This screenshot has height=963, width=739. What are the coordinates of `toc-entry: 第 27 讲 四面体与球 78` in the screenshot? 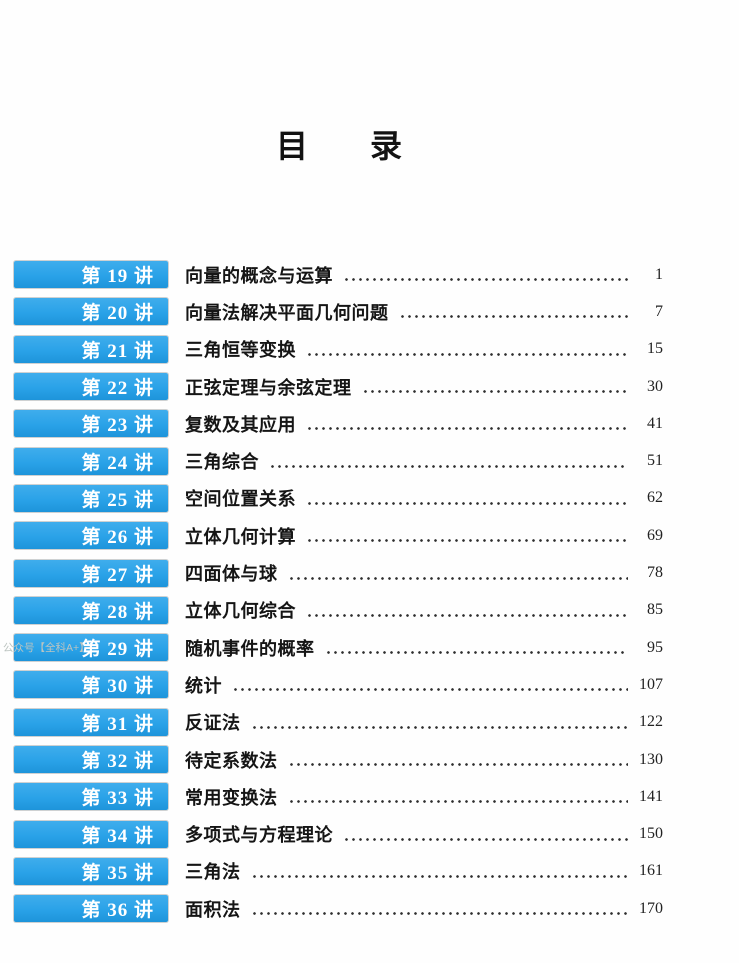 It's located at (369, 572).